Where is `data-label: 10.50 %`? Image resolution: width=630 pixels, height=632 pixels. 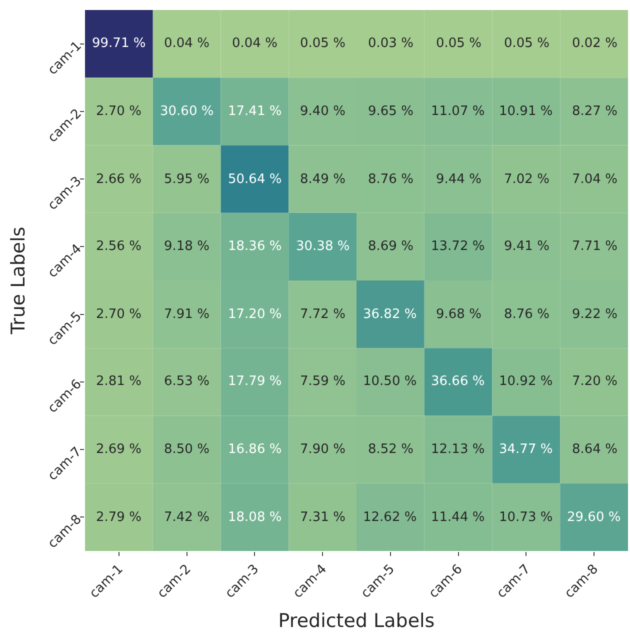 data-label: 10.50 % is located at coordinates (390, 381).